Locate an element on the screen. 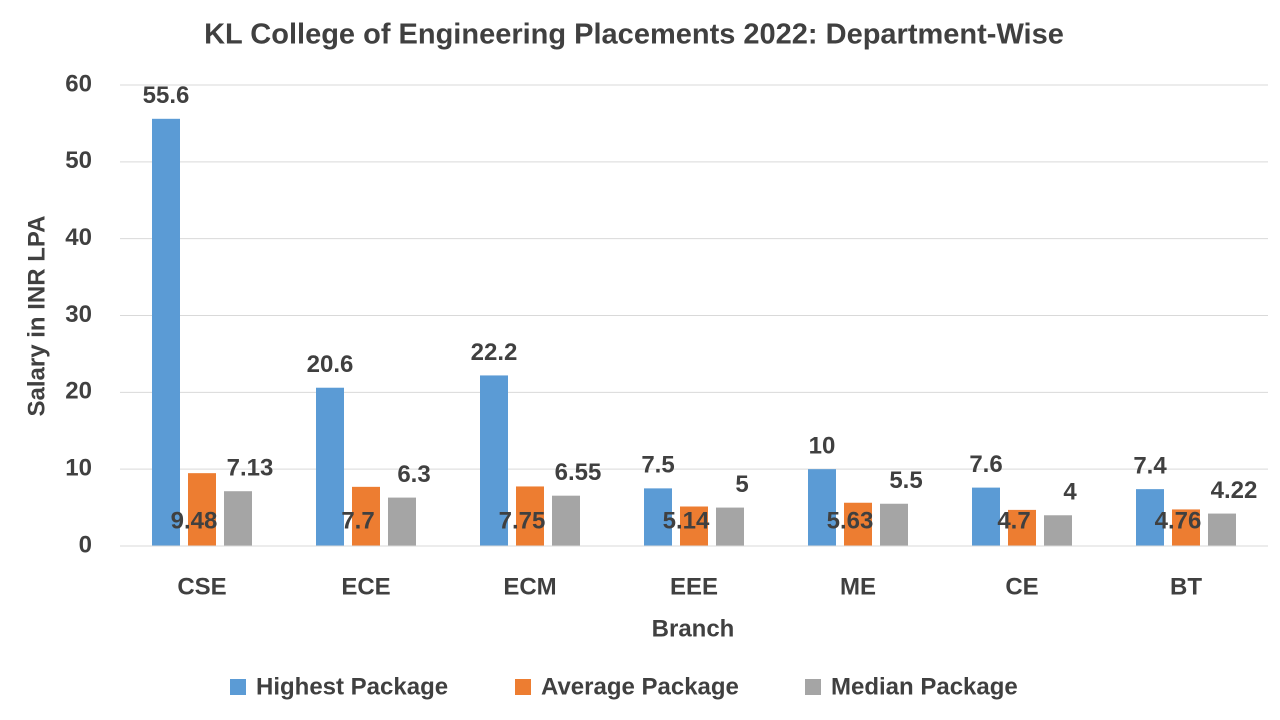  x-tick-label: EEE is located at coordinates (694, 586).